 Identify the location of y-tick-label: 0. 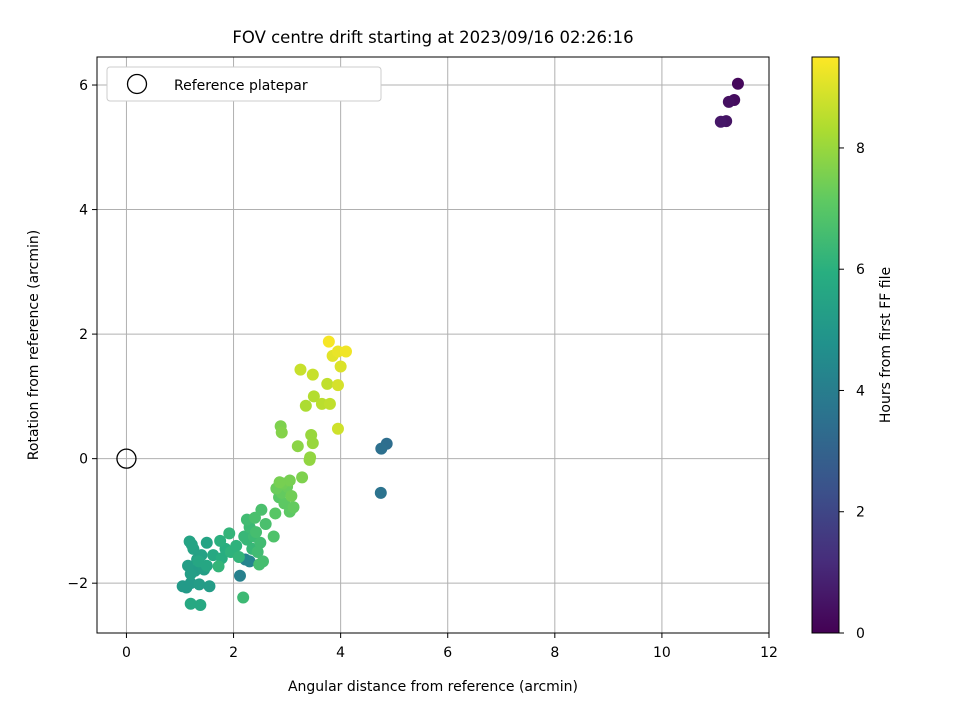
(83, 460).